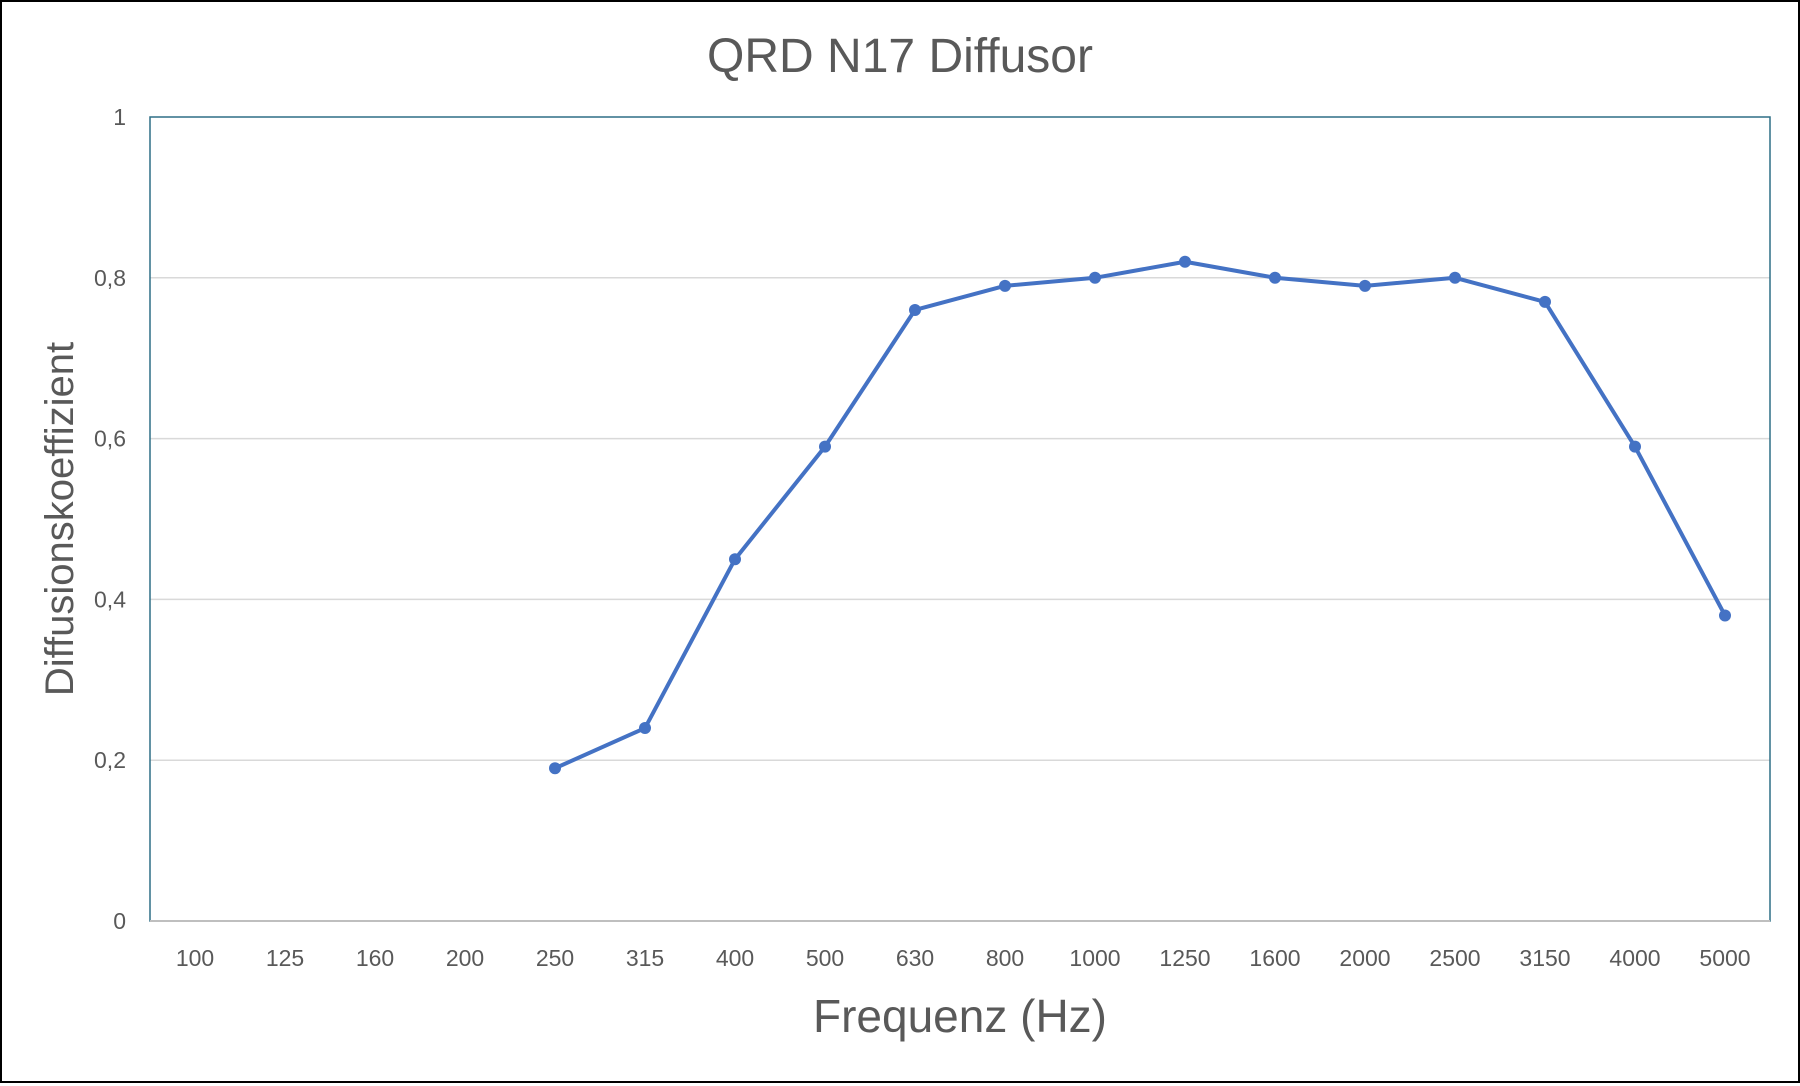 The image size is (1800, 1086). I want to click on x-tick-label: 630, so click(915, 958).